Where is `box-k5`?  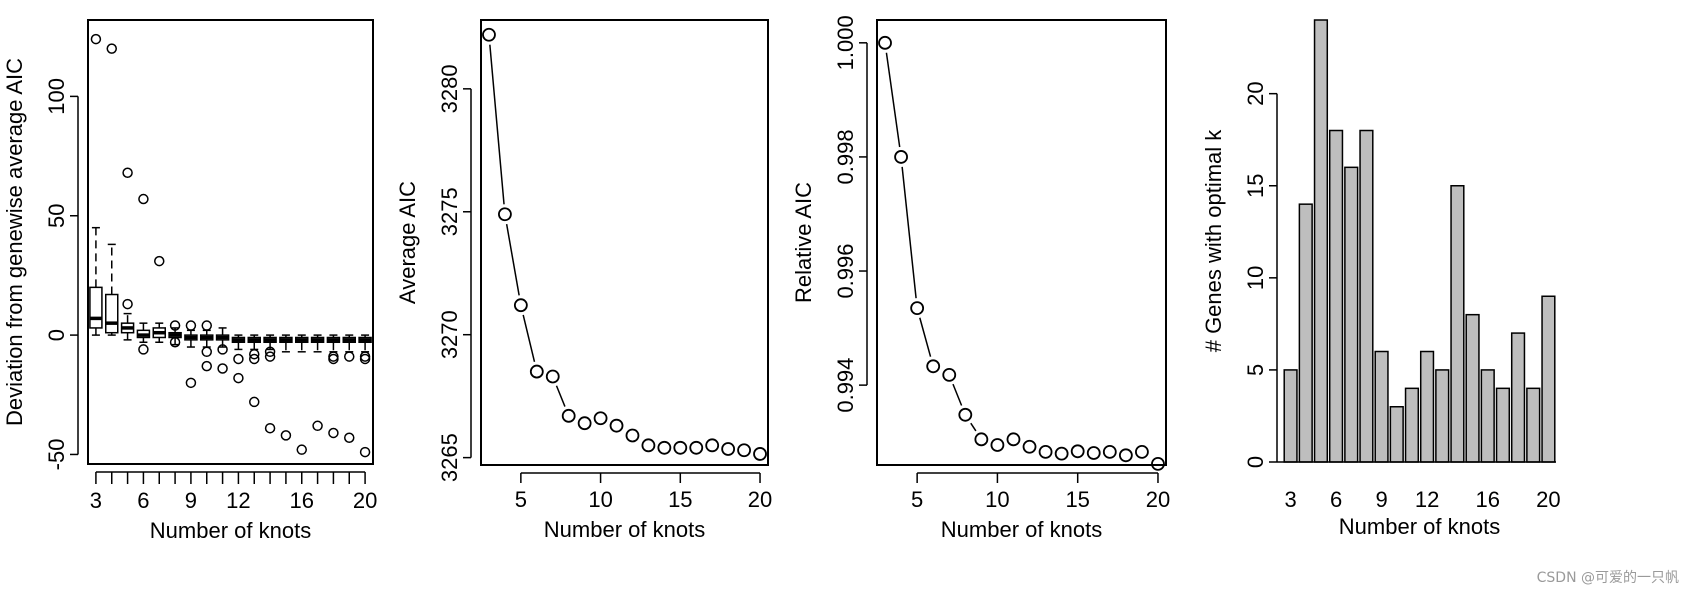 box-k5 is located at coordinates (127, 254).